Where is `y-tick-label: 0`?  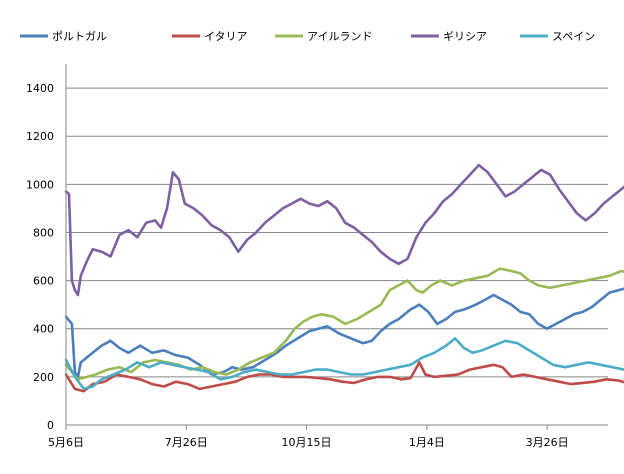
y-tick-label: 0 is located at coordinates (50, 425).